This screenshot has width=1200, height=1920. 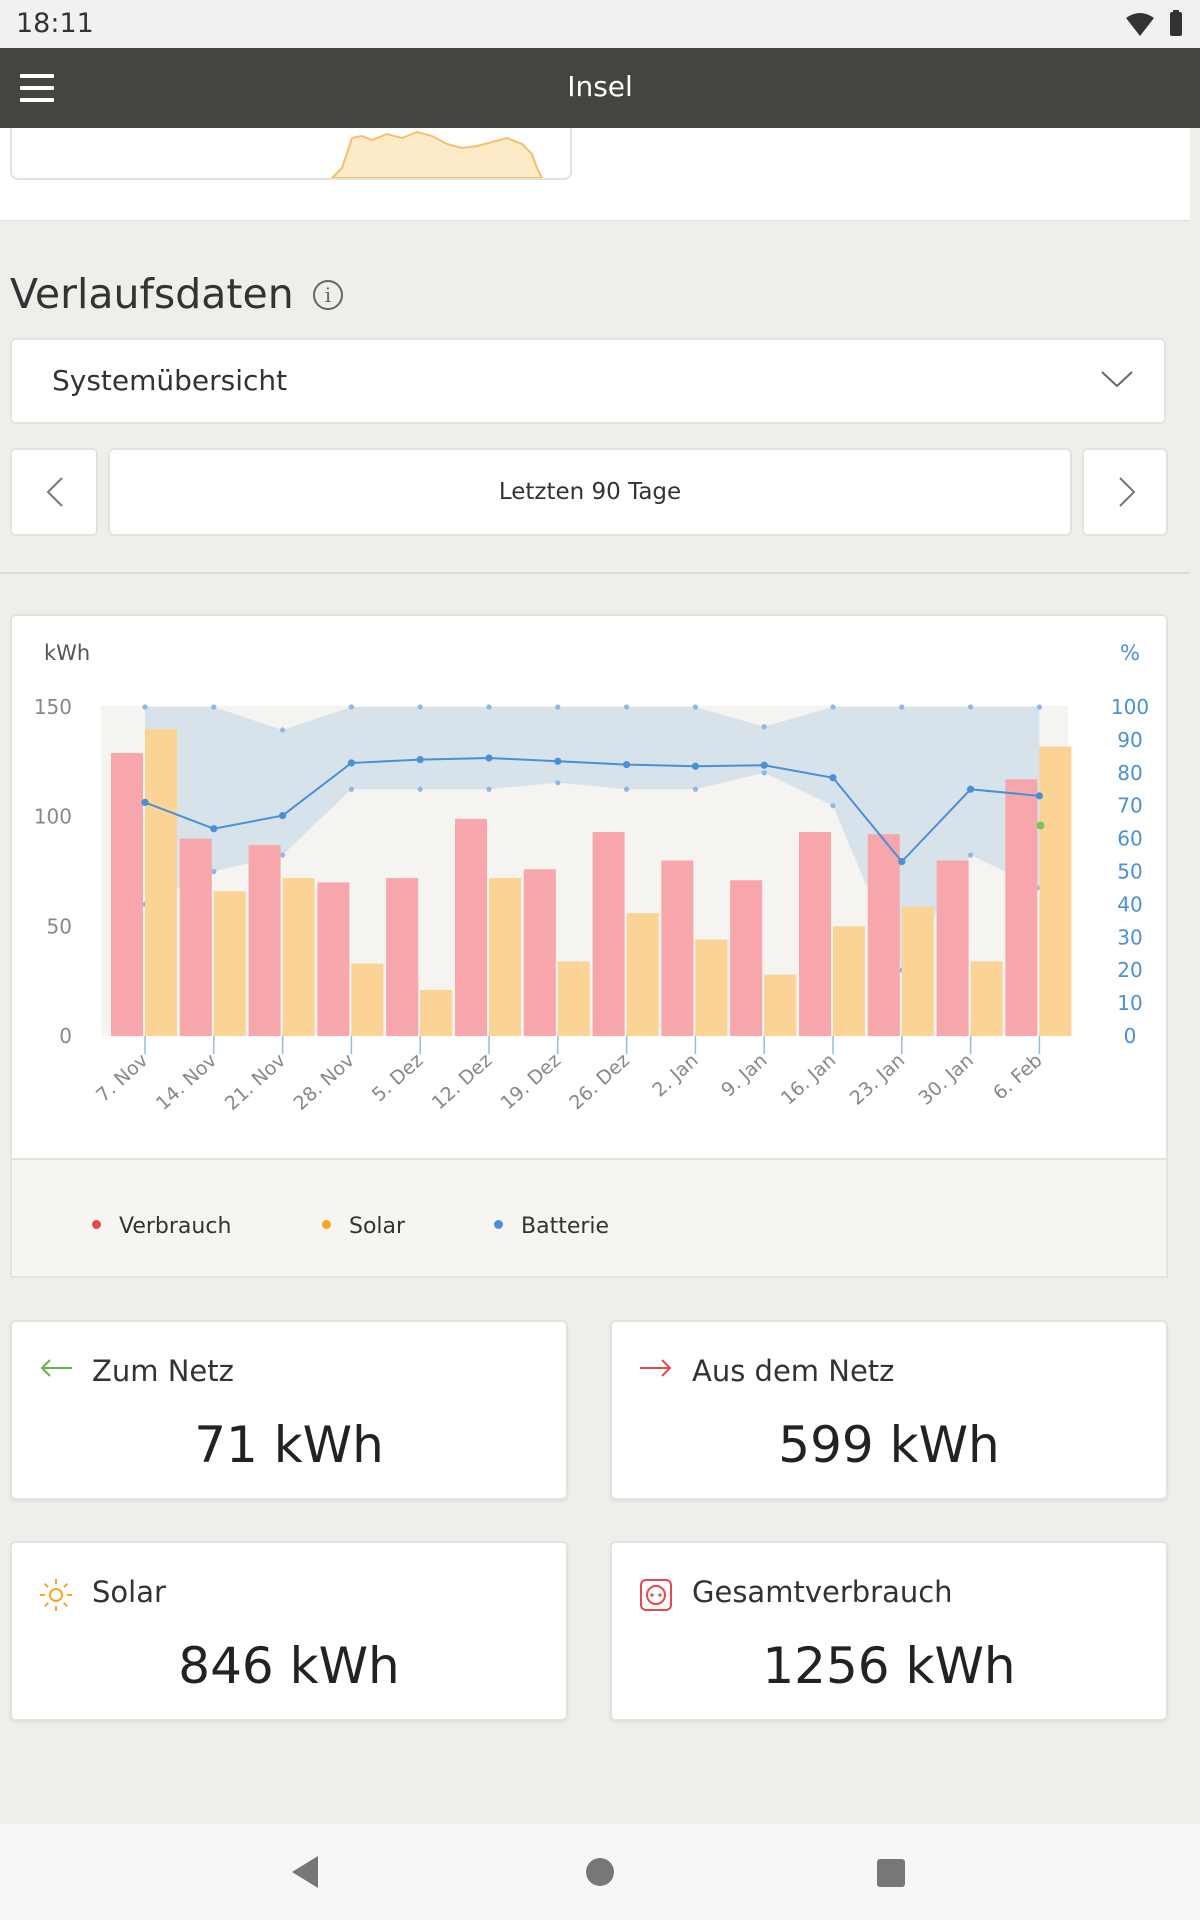 What do you see at coordinates (152, 294) in the screenshot?
I see `section-title: Verlaufsdaten` at bounding box center [152, 294].